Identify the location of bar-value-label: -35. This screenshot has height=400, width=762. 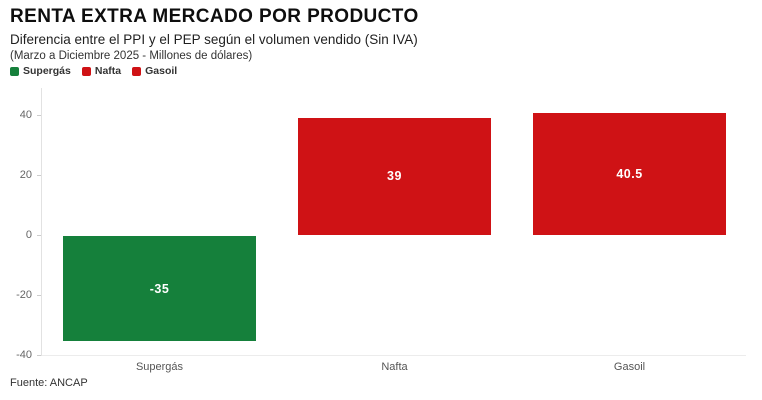
(159, 288).